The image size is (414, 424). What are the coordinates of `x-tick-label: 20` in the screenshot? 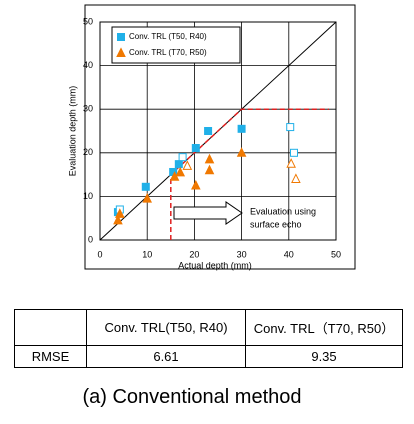 It's located at (194, 254).